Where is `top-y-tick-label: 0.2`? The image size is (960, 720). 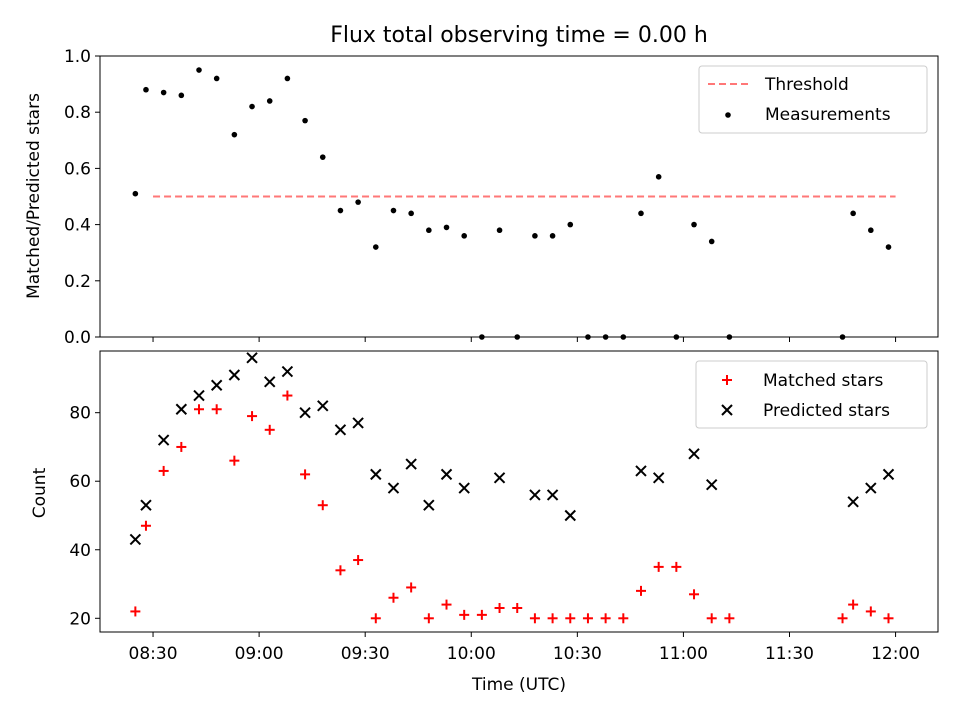
top-y-tick-label: 0.2 is located at coordinates (77, 282).